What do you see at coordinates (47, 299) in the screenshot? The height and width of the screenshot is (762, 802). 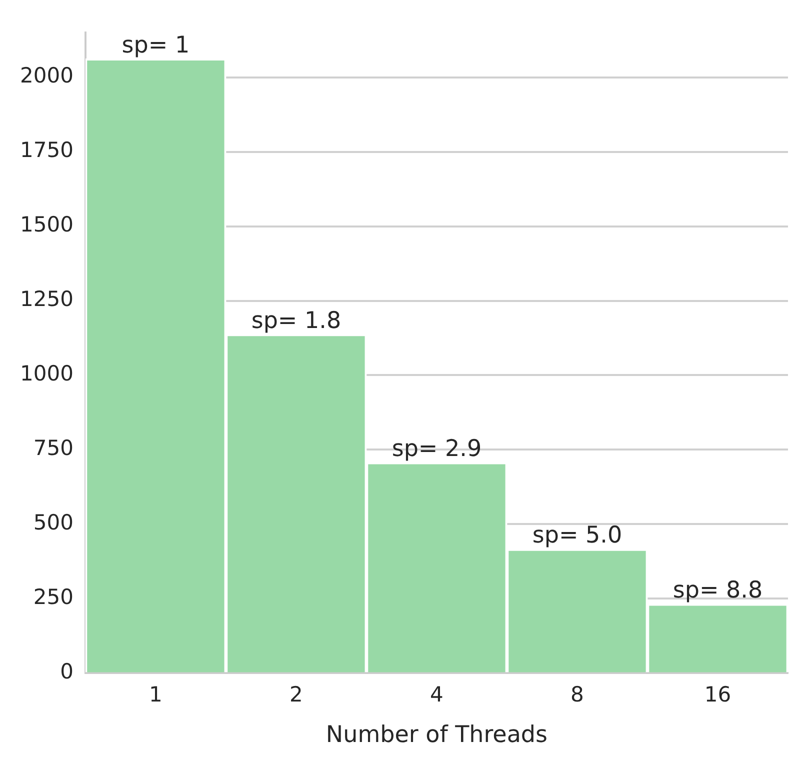 I see `y-tick-label: 1250` at bounding box center [47, 299].